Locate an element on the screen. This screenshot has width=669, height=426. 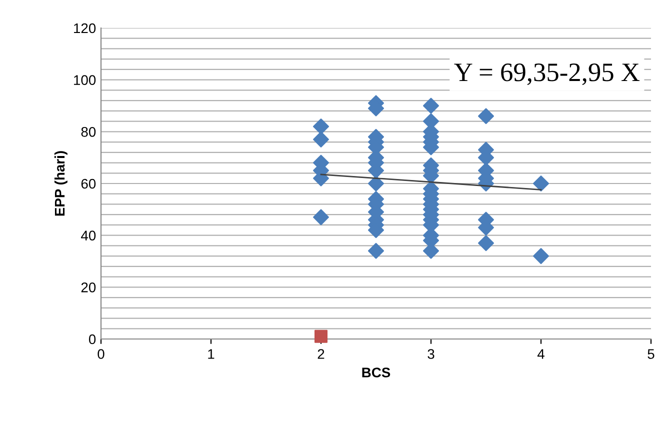
y-tick-label: 20 is located at coordinates (88, 287).